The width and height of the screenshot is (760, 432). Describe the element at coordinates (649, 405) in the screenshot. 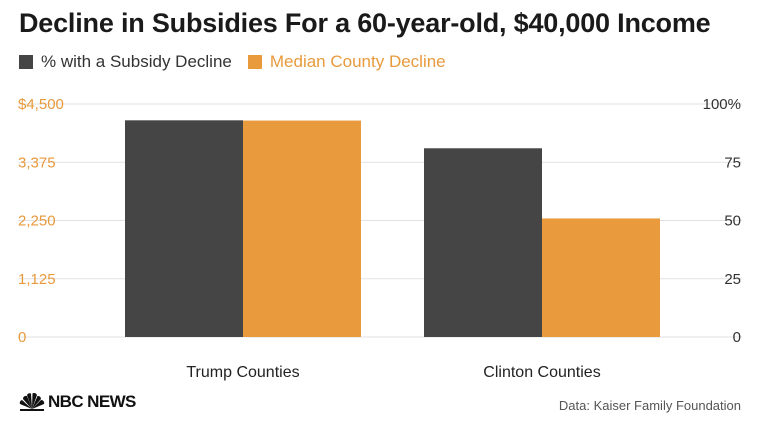

I see `source-note: Data: Kaiser Family Foundation` at that location.